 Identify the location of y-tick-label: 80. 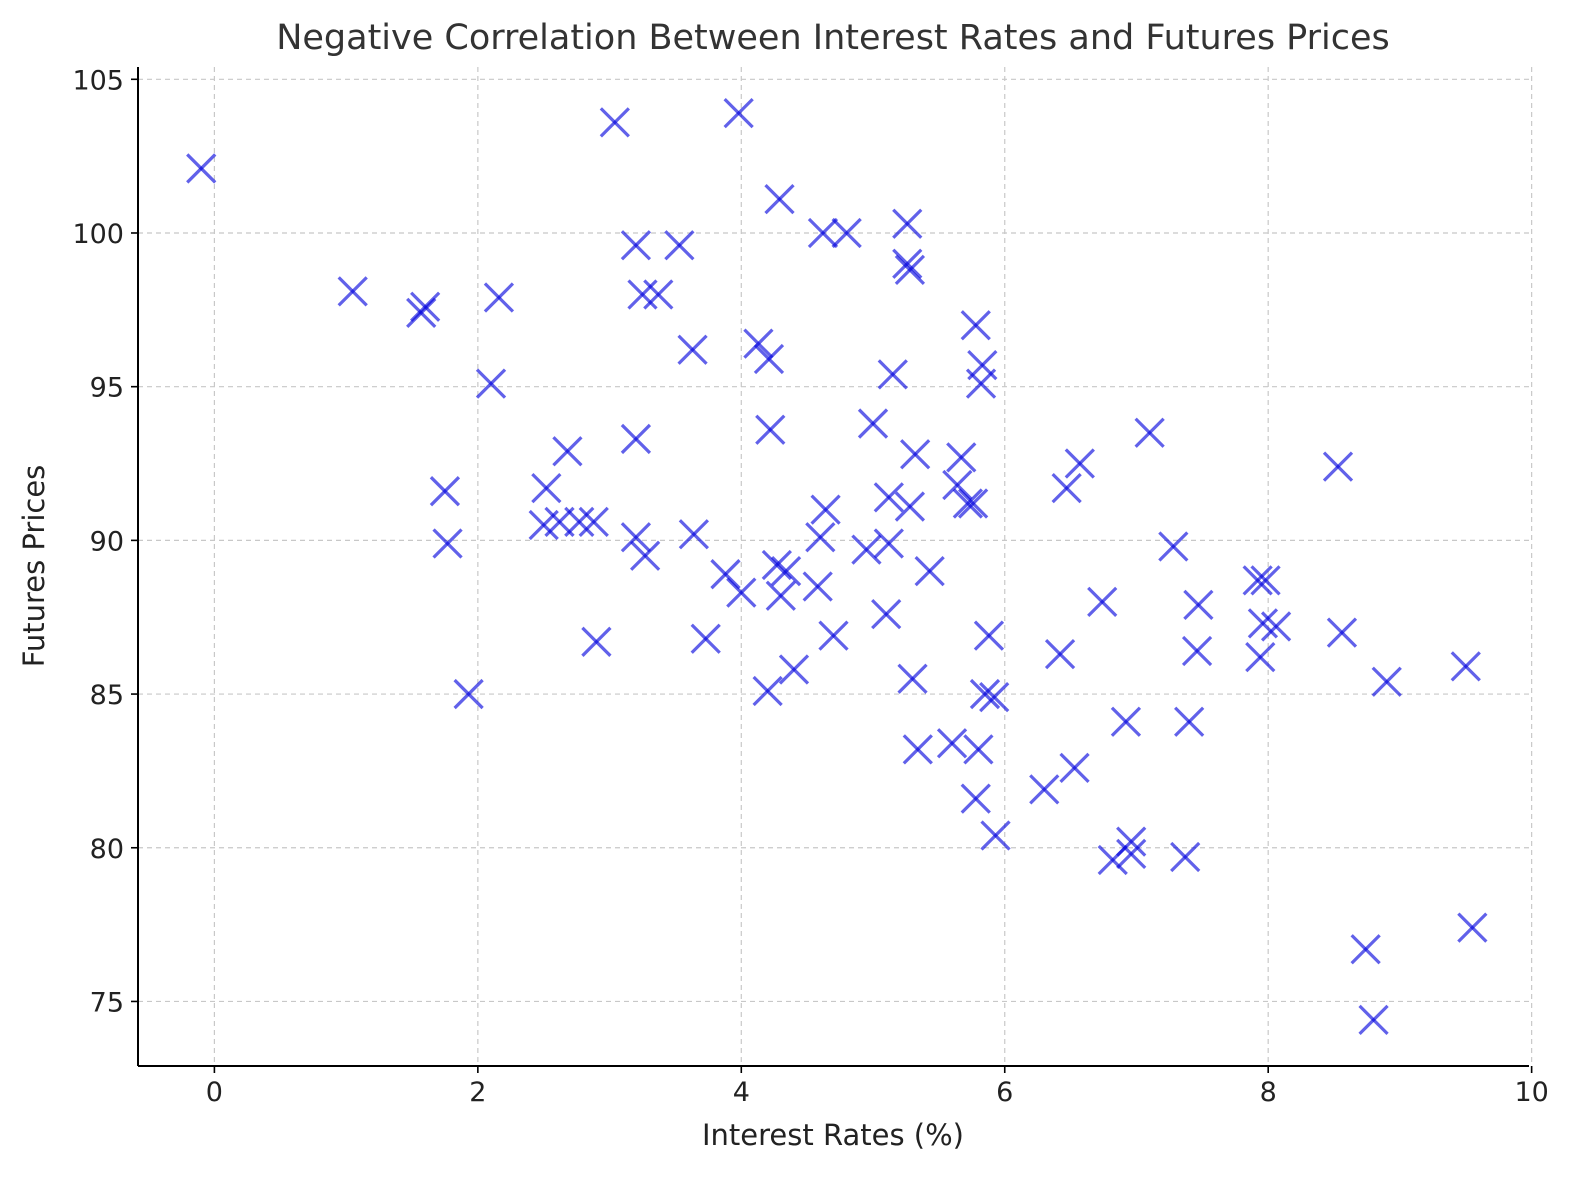
(107, 849).